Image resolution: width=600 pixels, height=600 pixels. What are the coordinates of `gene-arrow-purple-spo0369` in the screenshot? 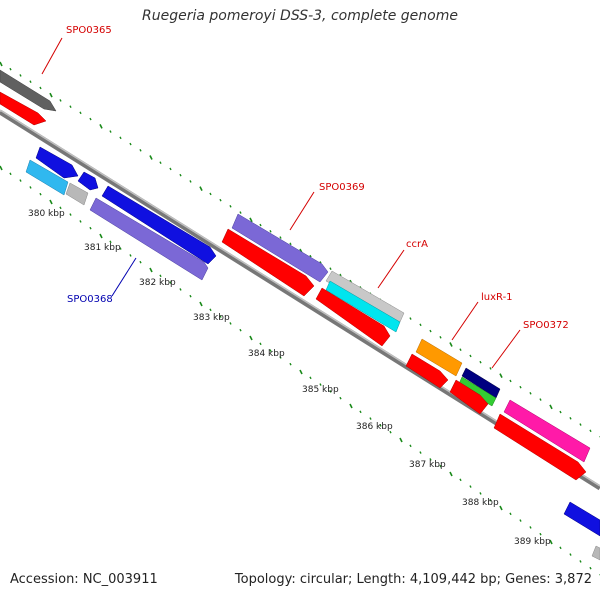 It's located at (280, 248).